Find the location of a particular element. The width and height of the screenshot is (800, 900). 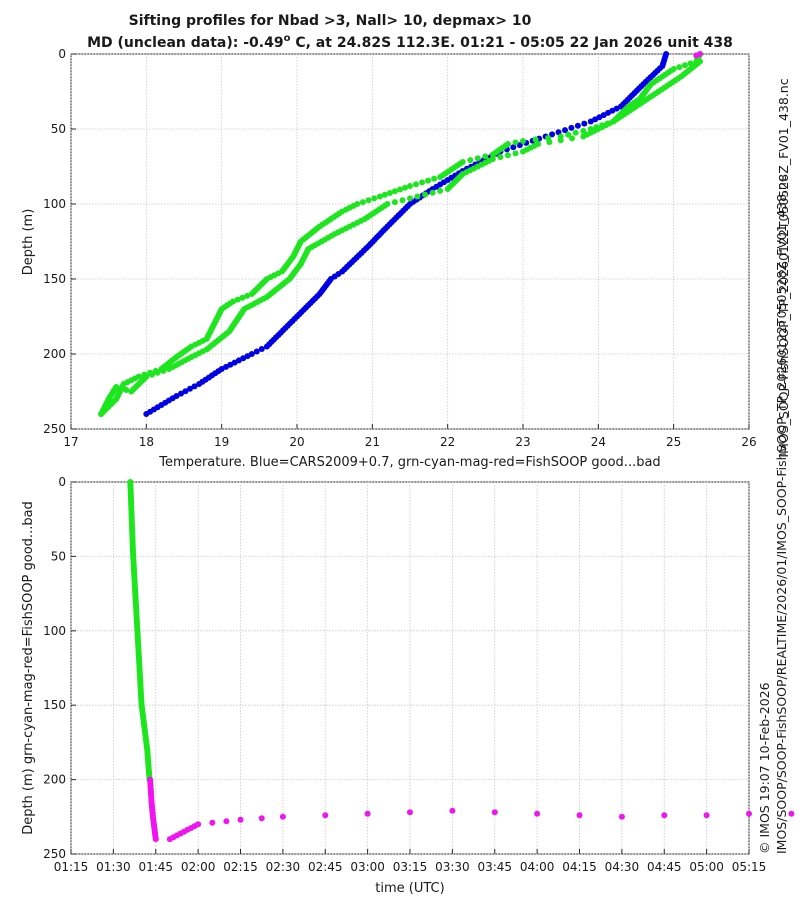

x-tick-label: 03:15 is located at coordinates (410, 867).